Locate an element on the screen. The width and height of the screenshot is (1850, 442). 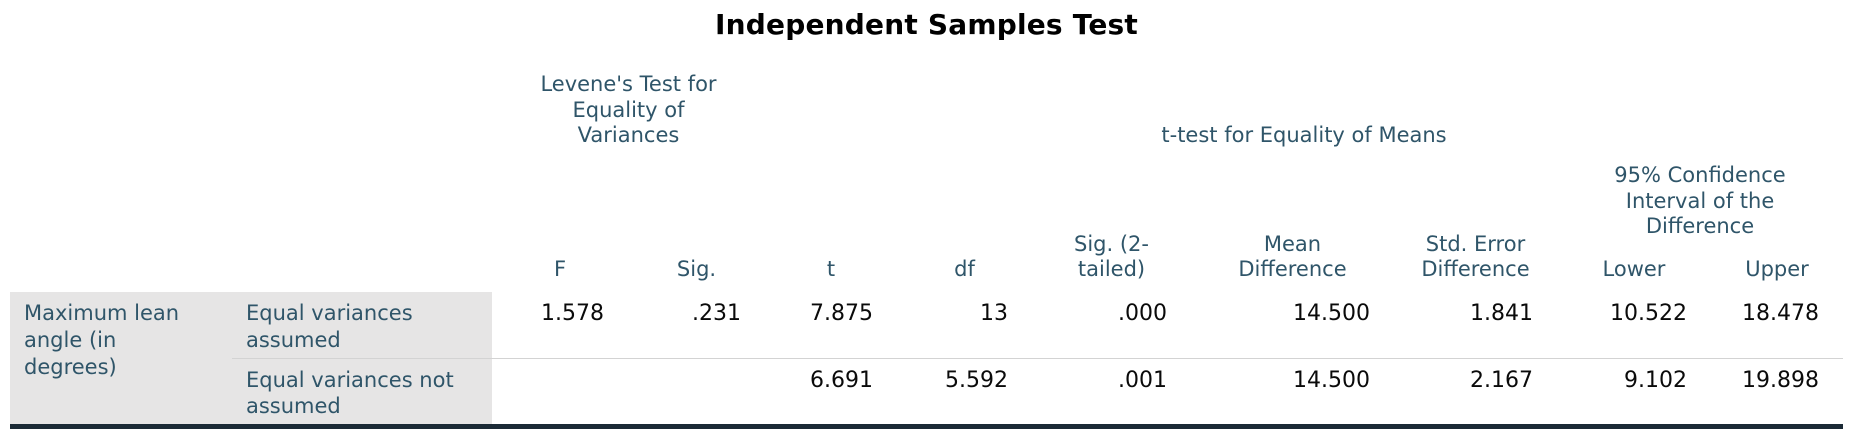
header-spacer is located at coordinates (251, 109).